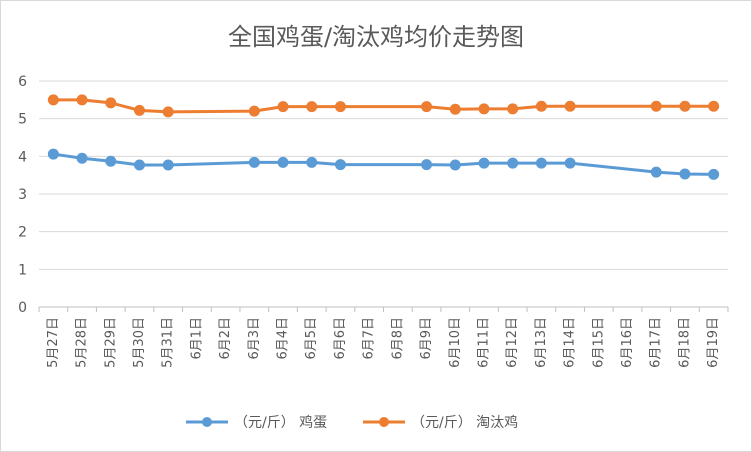 The image size is (752, 452). What do you see at coordinates (684, 342) in the screenshot?
I see `x-tick-label: 6月18日` at bounding box center [684, 342].